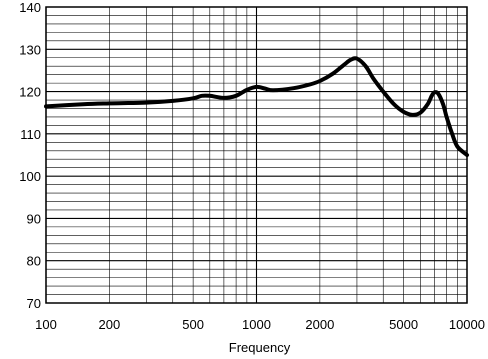  Describe the element at coordinates (30, 49) in the screenshot. I see `y-tick-label: 130` at that location.